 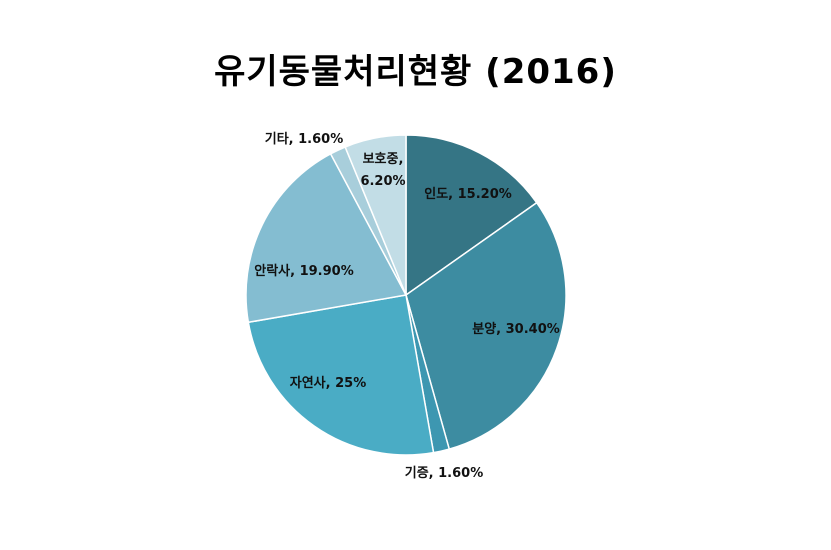 I want to click on slice-label-3: 기증, 1.60%, so click(x=444, y=473).